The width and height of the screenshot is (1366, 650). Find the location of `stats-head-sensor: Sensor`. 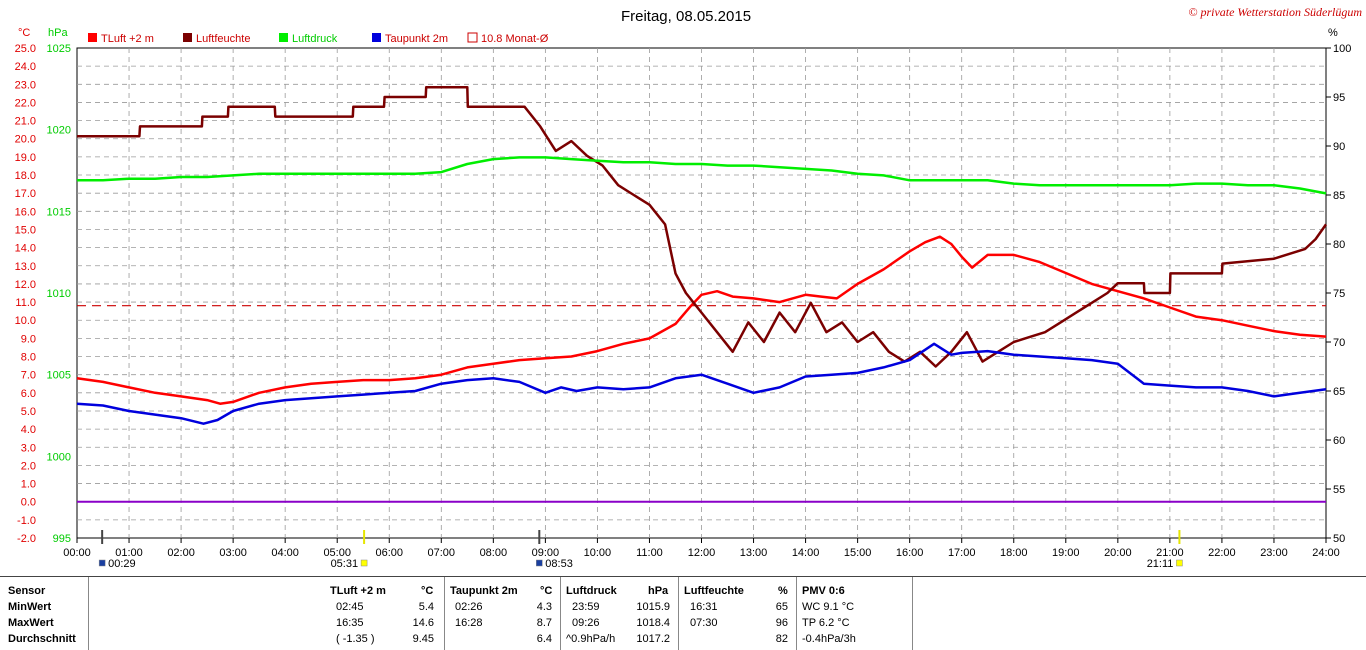

stats-head-sensor: Sensor is located at coordinates (27, 591).